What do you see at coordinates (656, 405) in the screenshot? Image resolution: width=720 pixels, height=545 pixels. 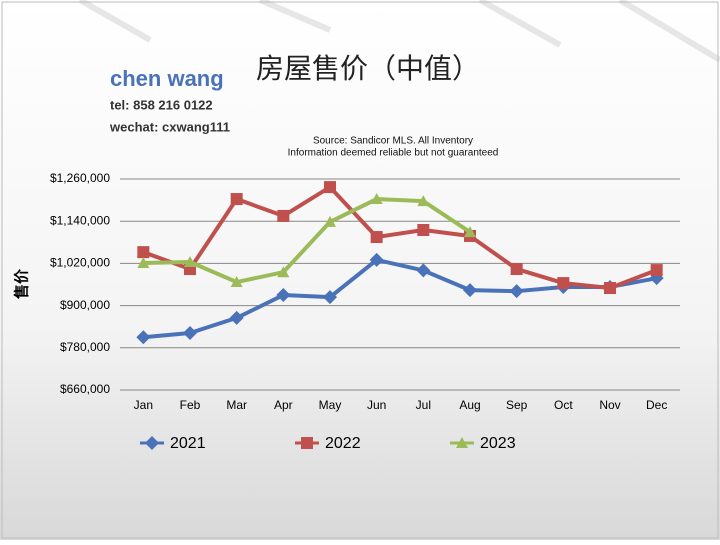 I see `x-tick-label: Dec` at bounding box center [656, 405].